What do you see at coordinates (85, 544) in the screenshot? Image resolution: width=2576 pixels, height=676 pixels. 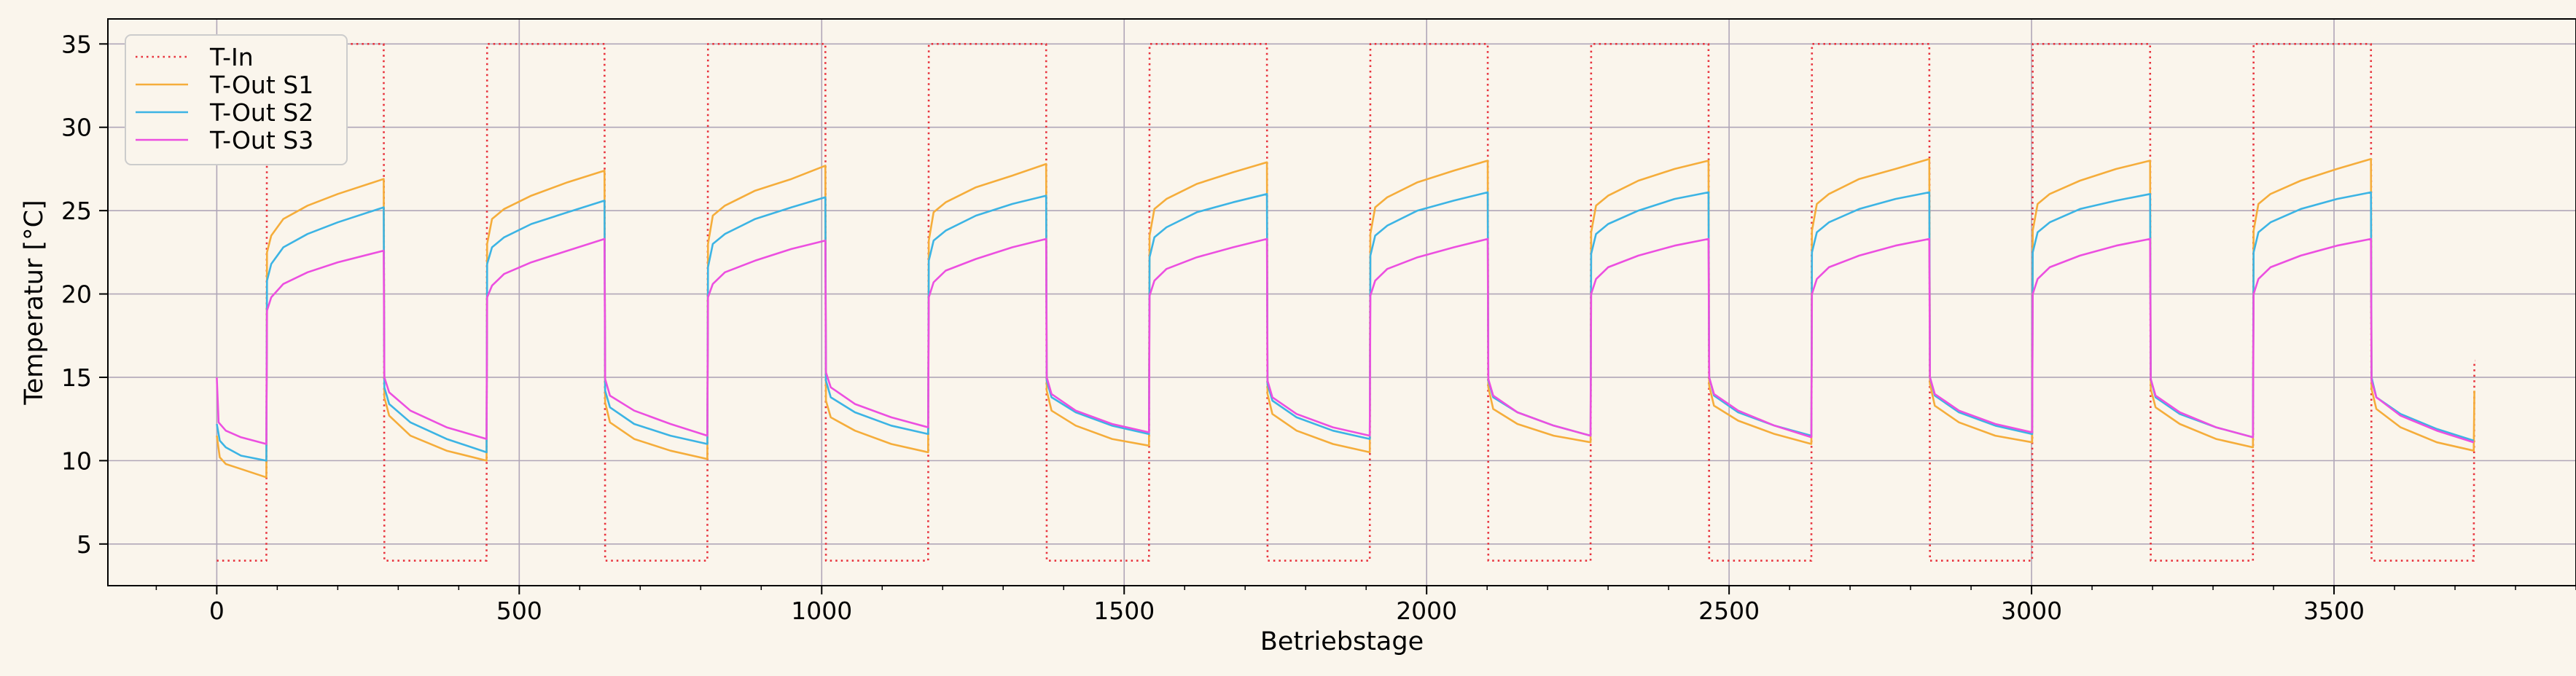 I see `y-tick-label: 5` at bounding box center [85, 544].